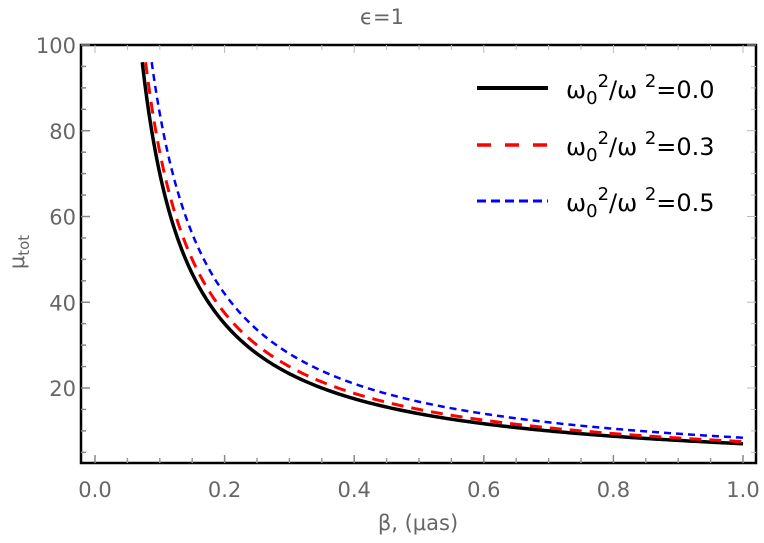  Describe the element at coordinates (62, 218) in the screenshot. I see `y-tick-label: 60` at that location.